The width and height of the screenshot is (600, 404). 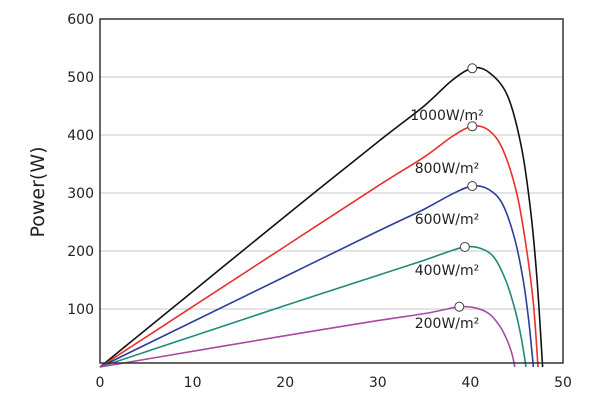 I want to click on series-label: 1000W/m², so click(x=446, y=116).